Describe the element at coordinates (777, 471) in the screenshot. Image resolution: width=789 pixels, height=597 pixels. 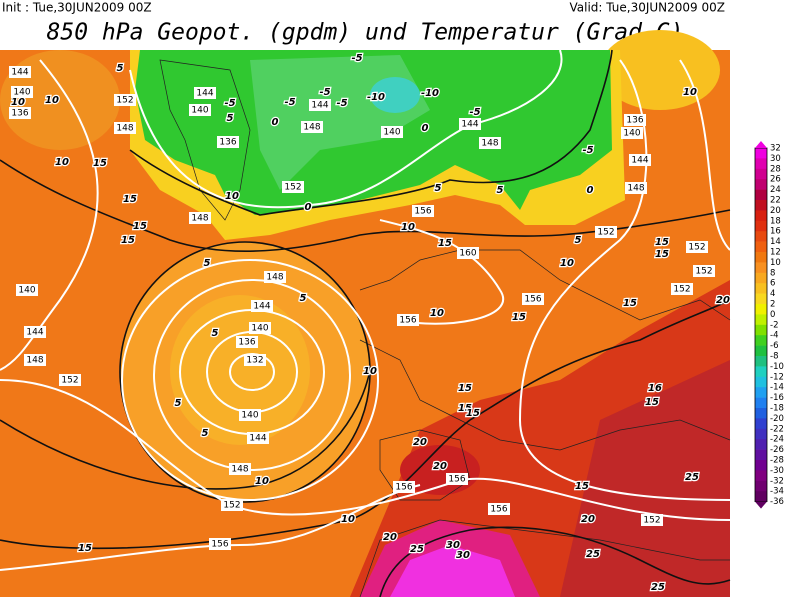
I see `colorbar-label: -30` at that location.